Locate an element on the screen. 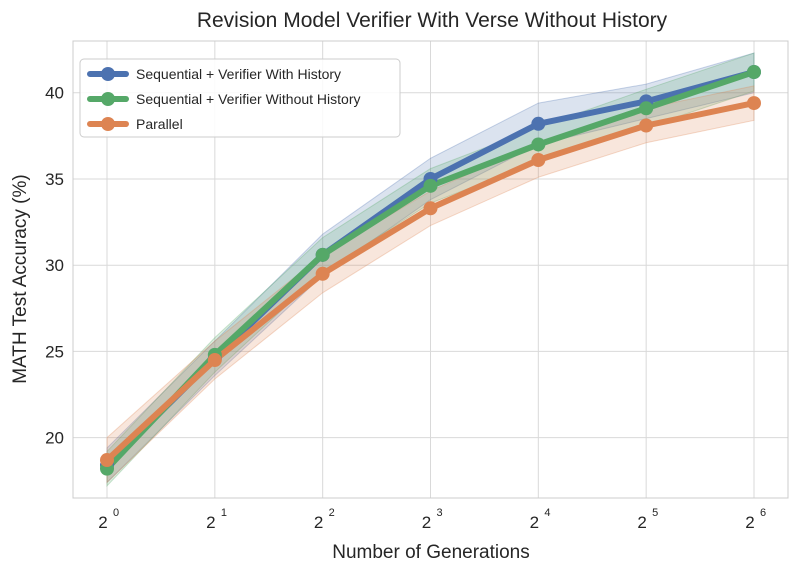 The image size is (798, 573). legend-label-0: Sequential + Verifier With History is located at coordinates (238, 74).